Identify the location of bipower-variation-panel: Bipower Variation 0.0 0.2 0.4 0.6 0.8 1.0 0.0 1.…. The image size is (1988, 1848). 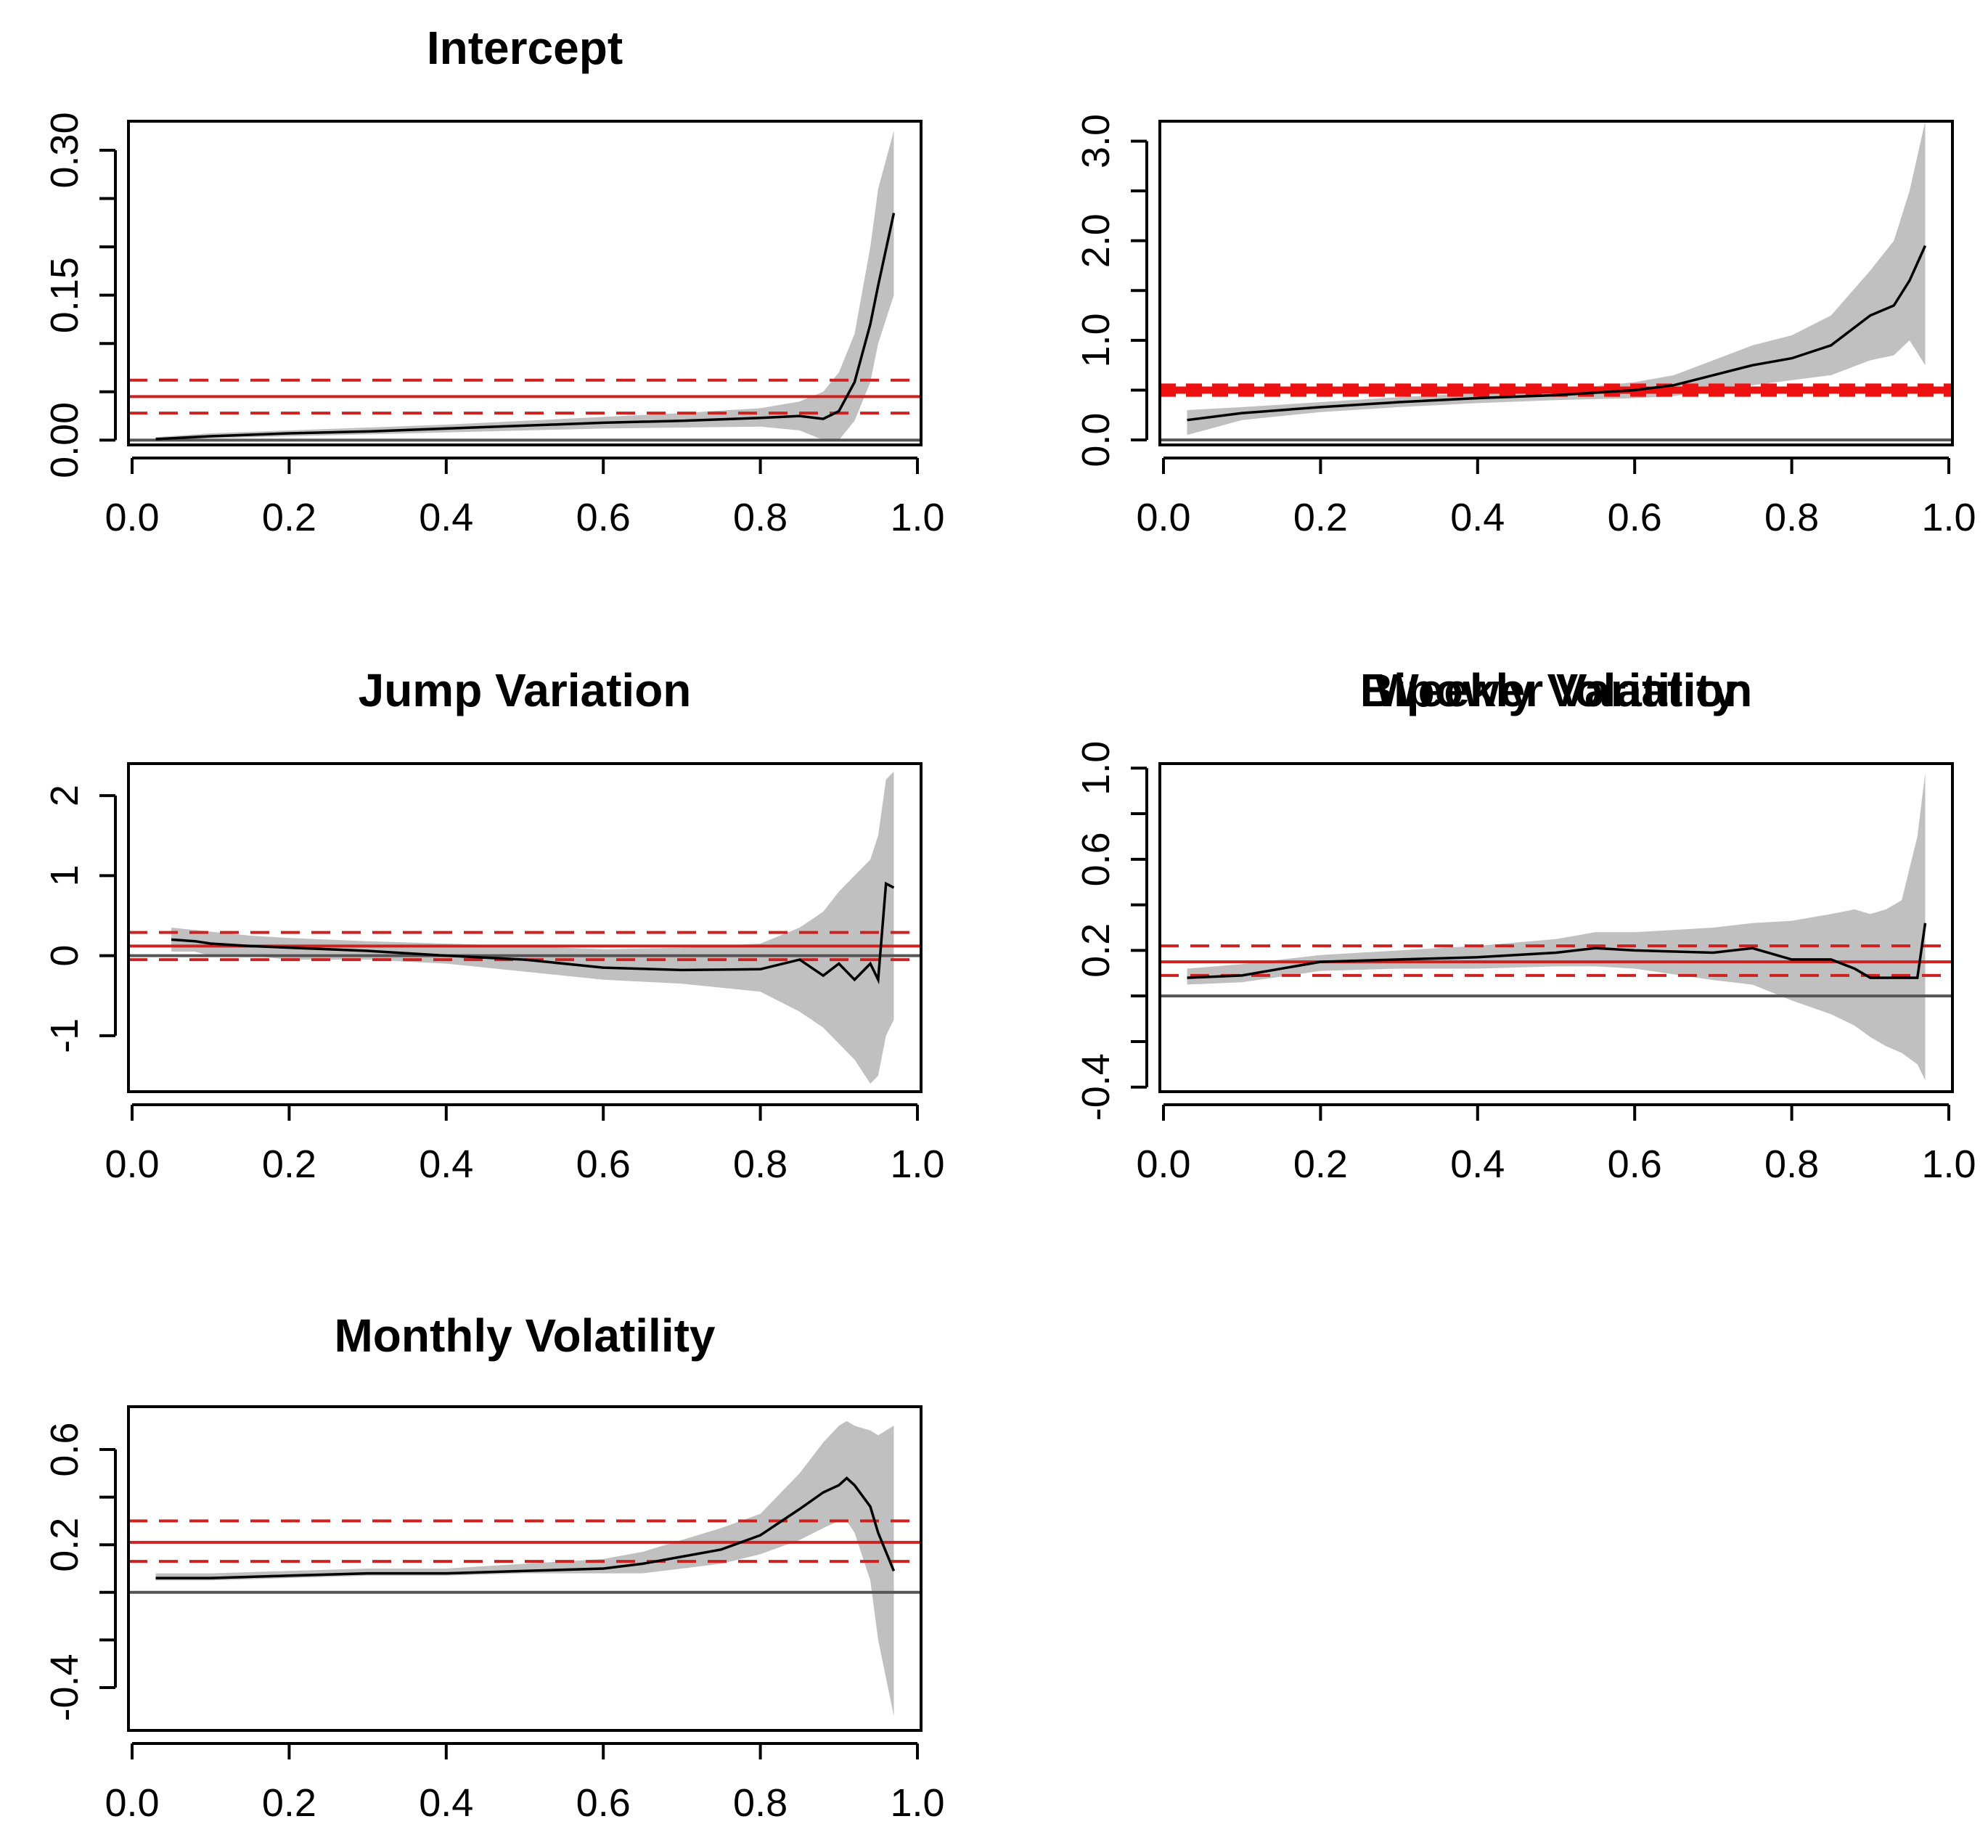
(1525, 415).